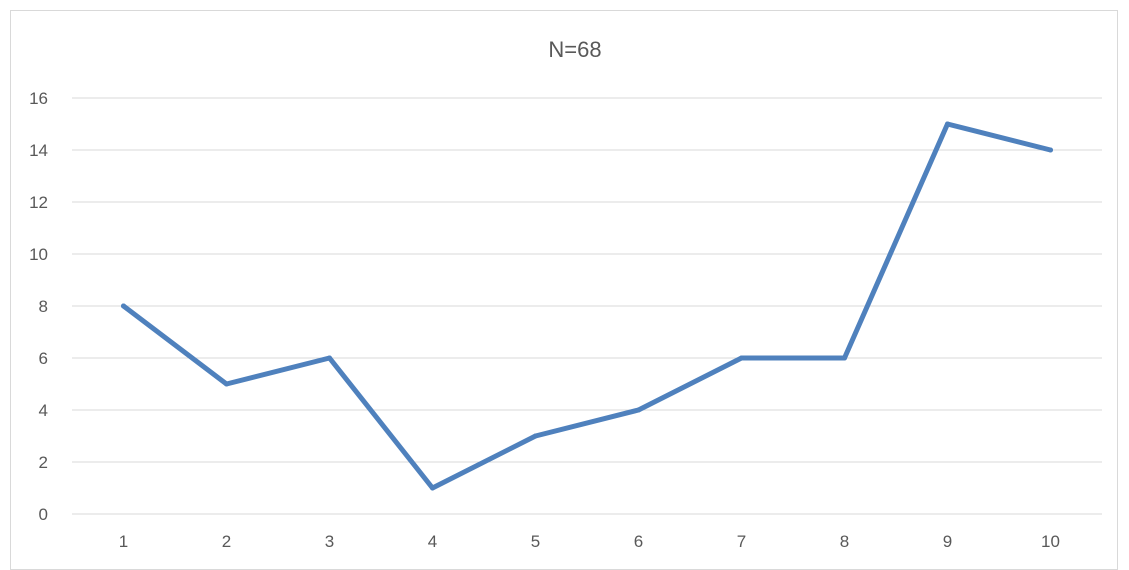  Describe the element at coordinates (43, 306) in the screenshot. I see `y-tick-label: 8` at that location.